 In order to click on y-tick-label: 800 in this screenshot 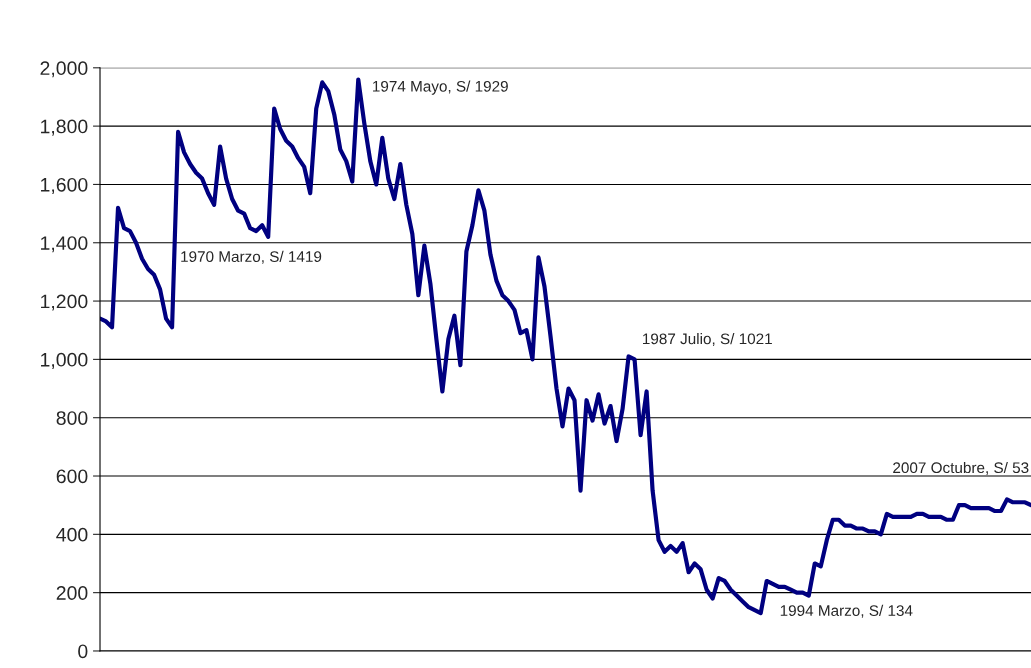, I will do `click(72, 418)`.